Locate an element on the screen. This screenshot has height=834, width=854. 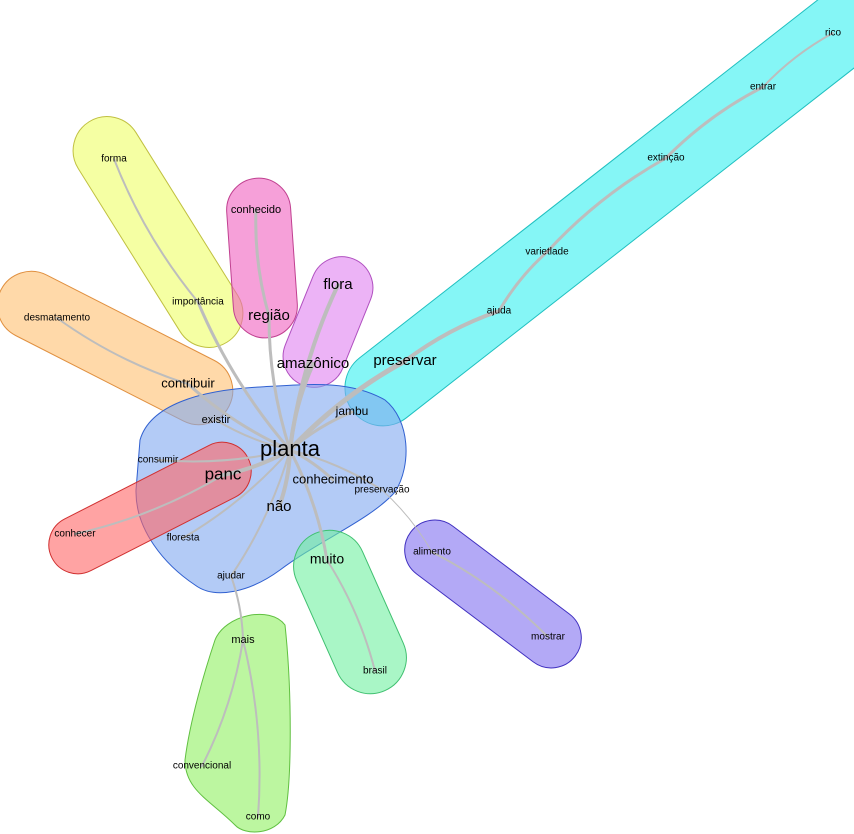
node-label: conhecido is located at coordinates (256, 210).